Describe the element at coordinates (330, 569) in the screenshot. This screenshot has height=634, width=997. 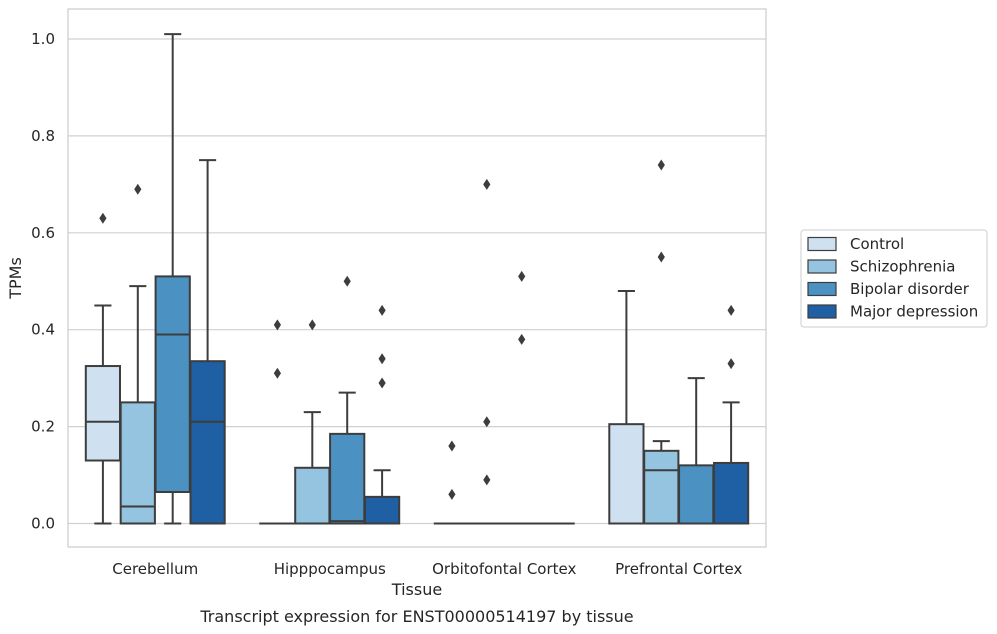
I see `x-tick-label: Hipppocampus` at that location.